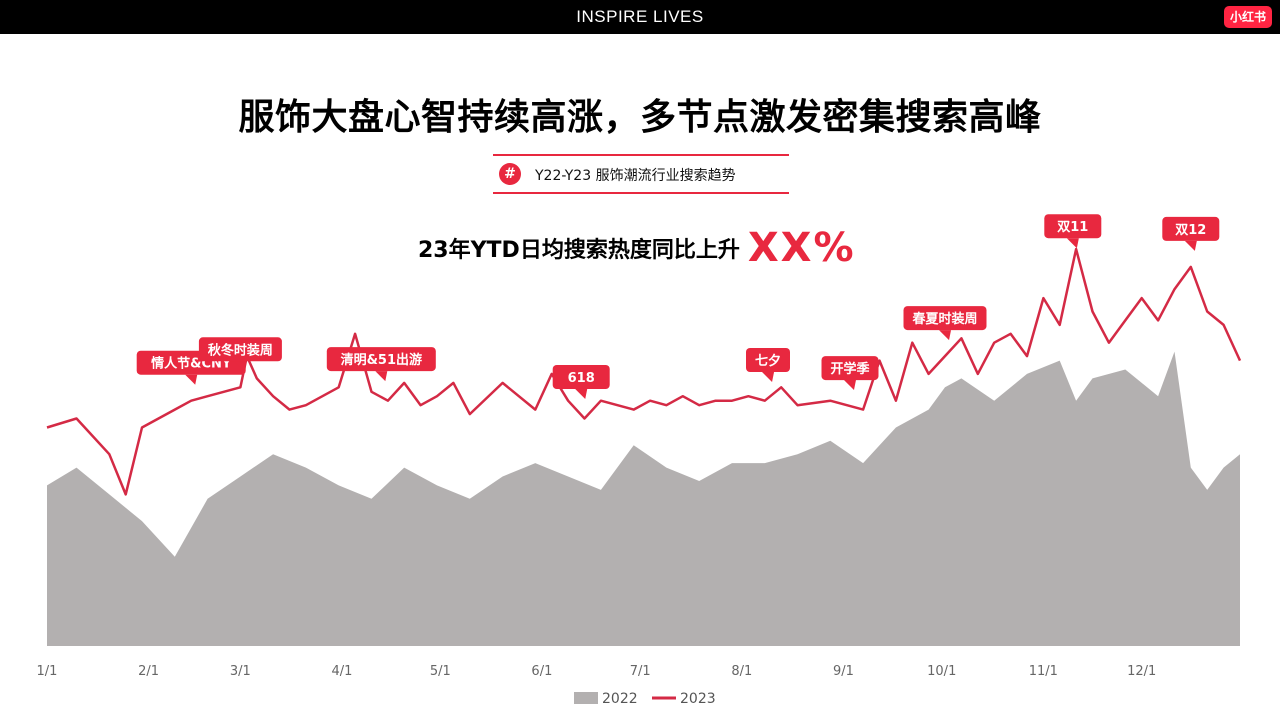 This screenshot has height=720, width=1280. I want to click on peak-annotation: 七夕, so click(768, 365).